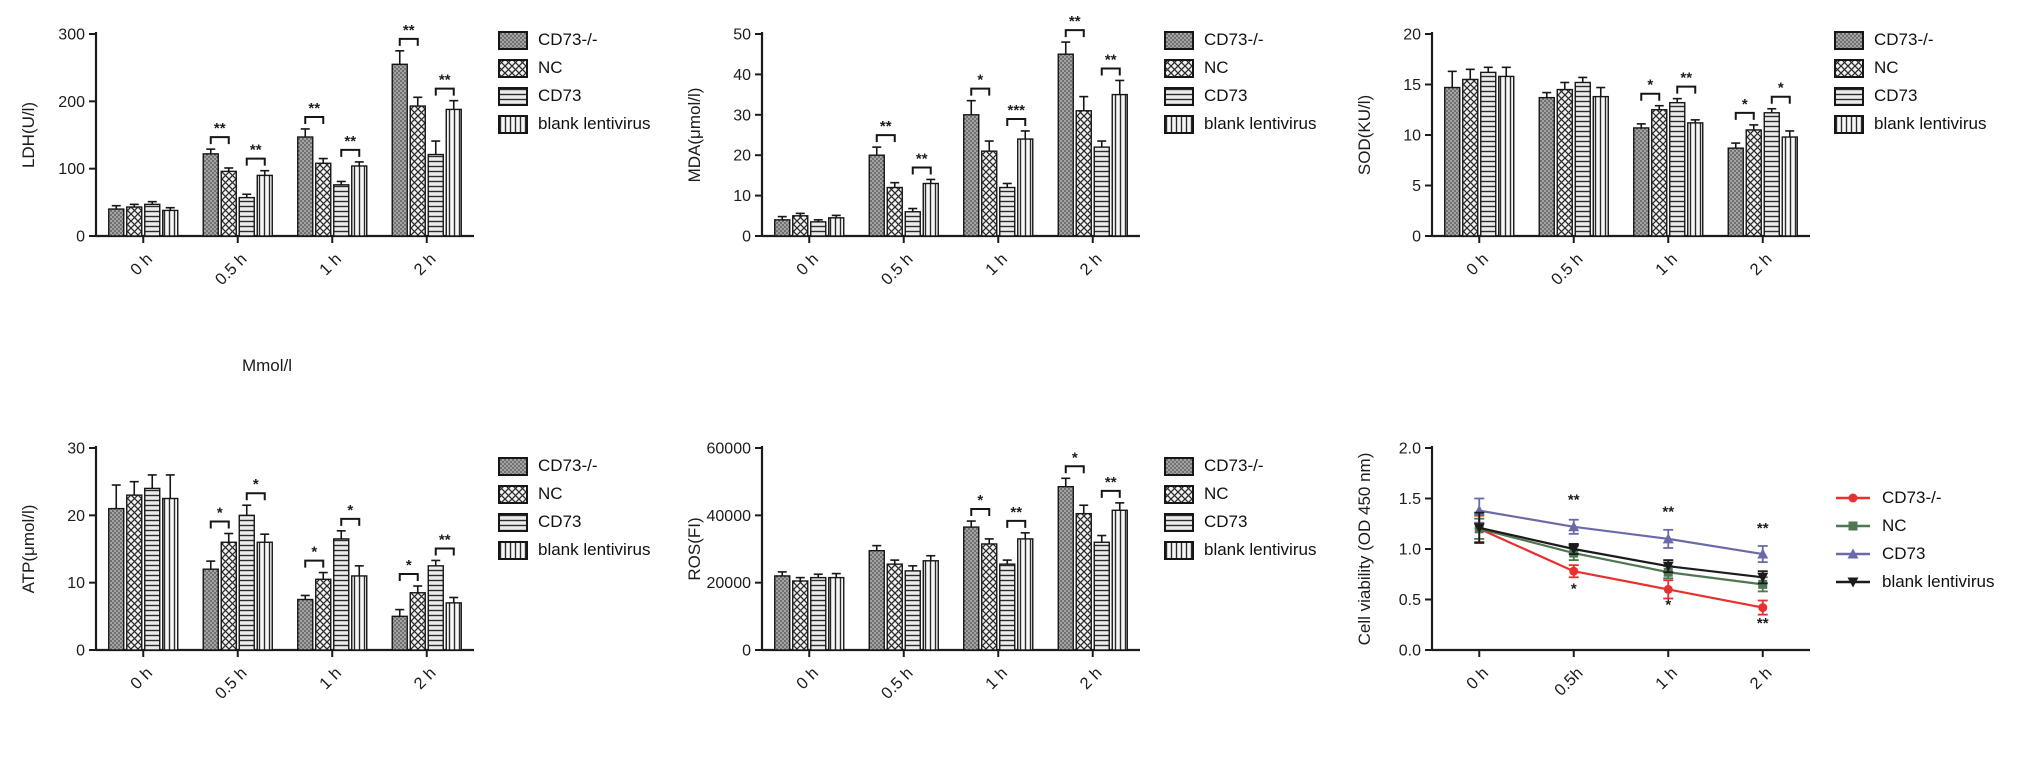 The image size is (2031, 778). Describe the element at coordinates (1583, 383) in the screenshot. I see `viability-title-spacer` at that location.